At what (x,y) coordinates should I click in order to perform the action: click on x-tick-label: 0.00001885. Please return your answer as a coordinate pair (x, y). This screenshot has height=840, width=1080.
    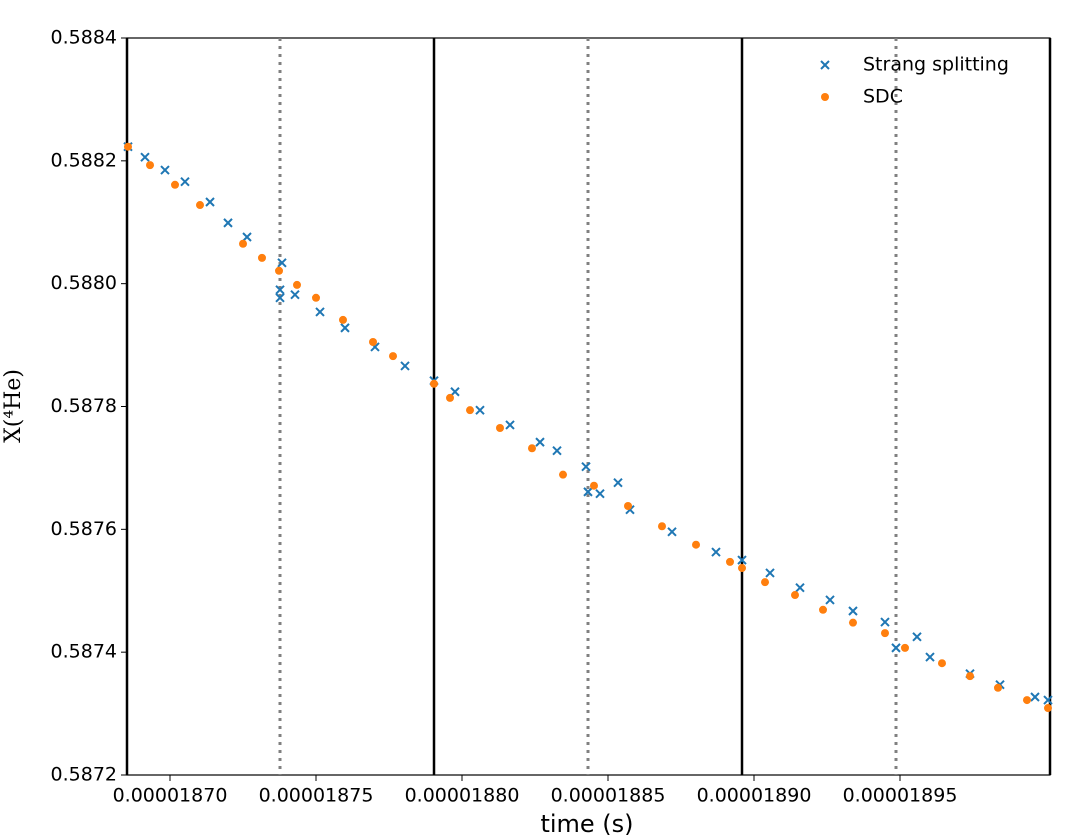
    Looking at the image, I should click on (608, 796).